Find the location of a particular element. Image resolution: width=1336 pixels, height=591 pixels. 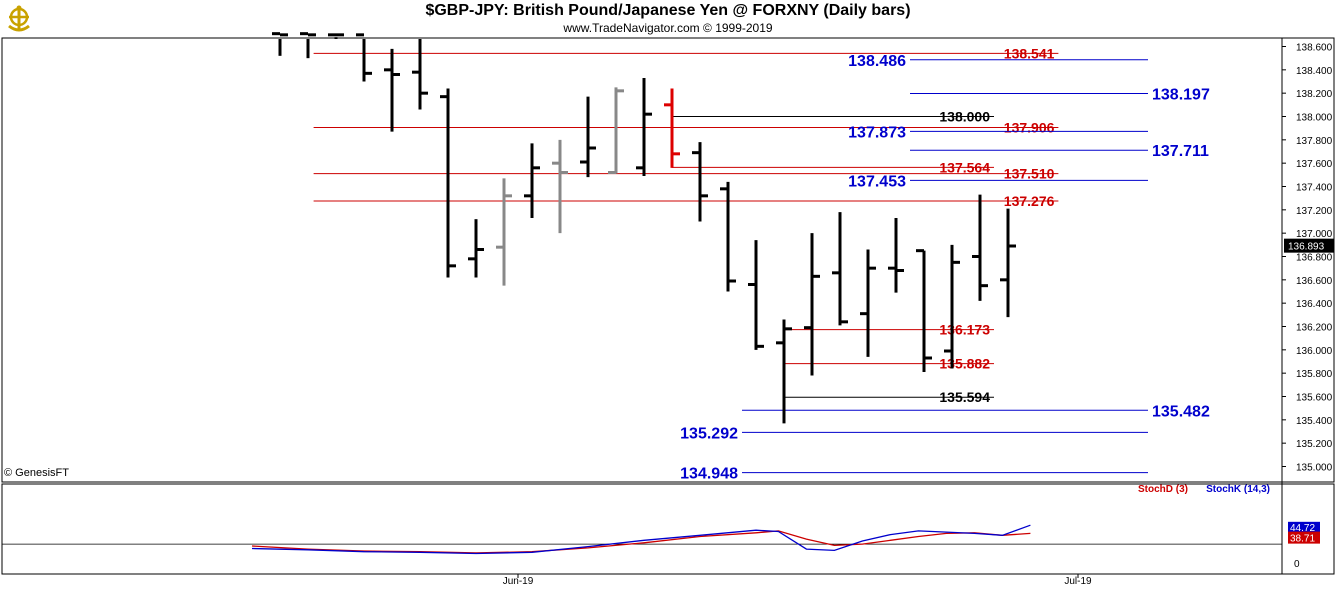

level-label-134.948: 134.948 is located at coordinates (709, 474).